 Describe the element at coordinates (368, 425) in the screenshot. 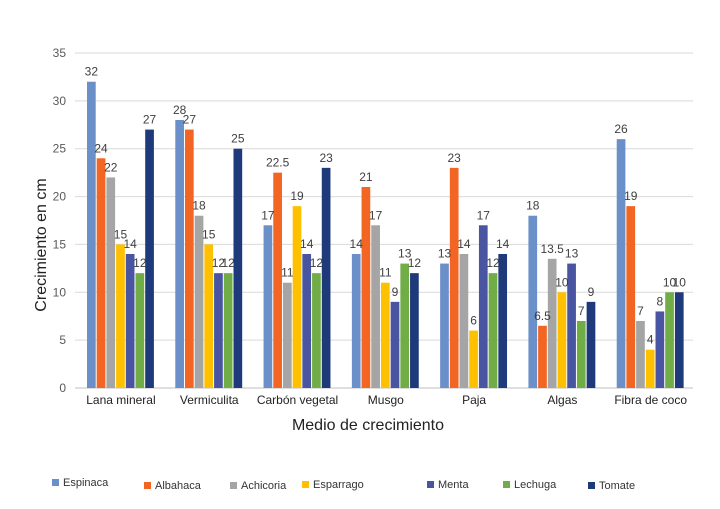

I see `x-axis-title: Medio de crecimiento` at that location.